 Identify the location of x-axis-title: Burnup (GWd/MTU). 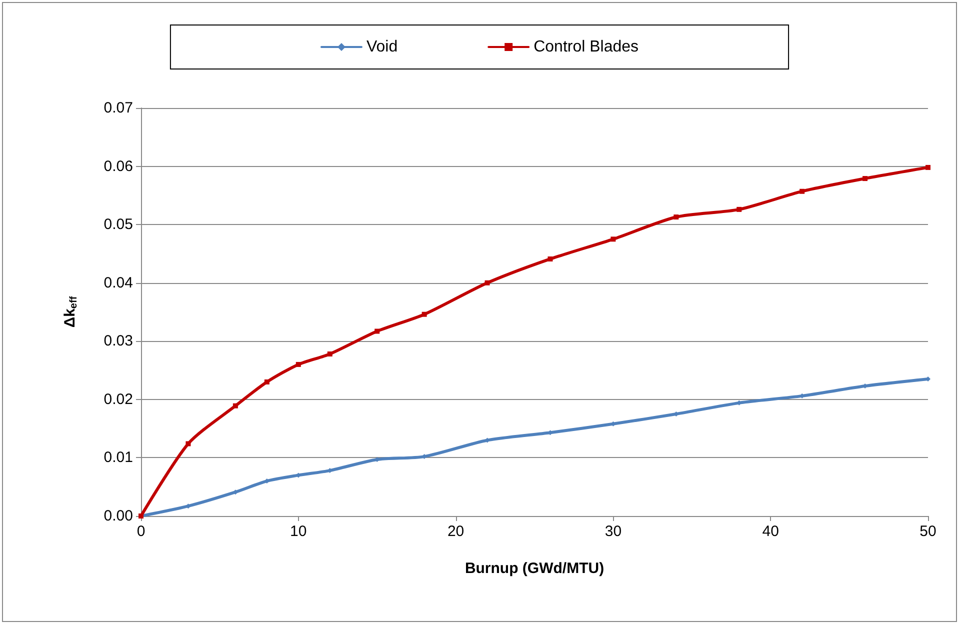
(534, 568).